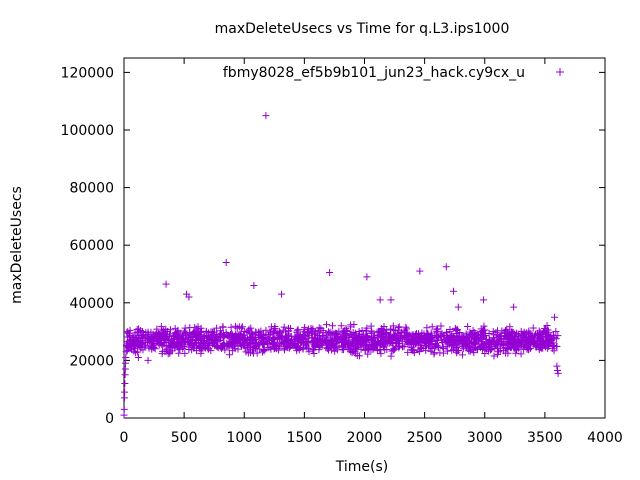 The image size is (640, 480). What do you see at coordinates (605, 438) in the screenshot?
I see `x-tick-label: 4000` at bounding box center [605, 438].